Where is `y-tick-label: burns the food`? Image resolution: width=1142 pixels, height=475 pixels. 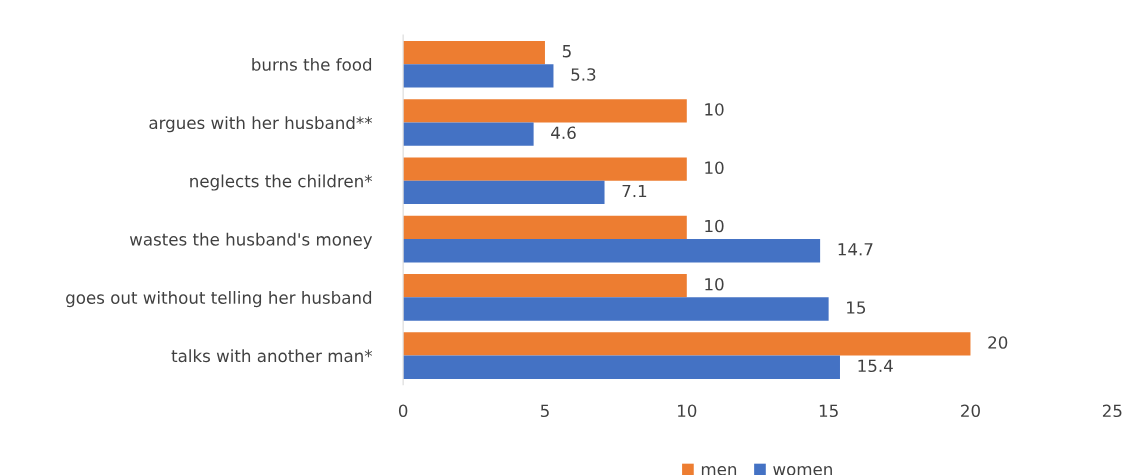 y-tick-label: burns the food is located at coordinates (312, 64).